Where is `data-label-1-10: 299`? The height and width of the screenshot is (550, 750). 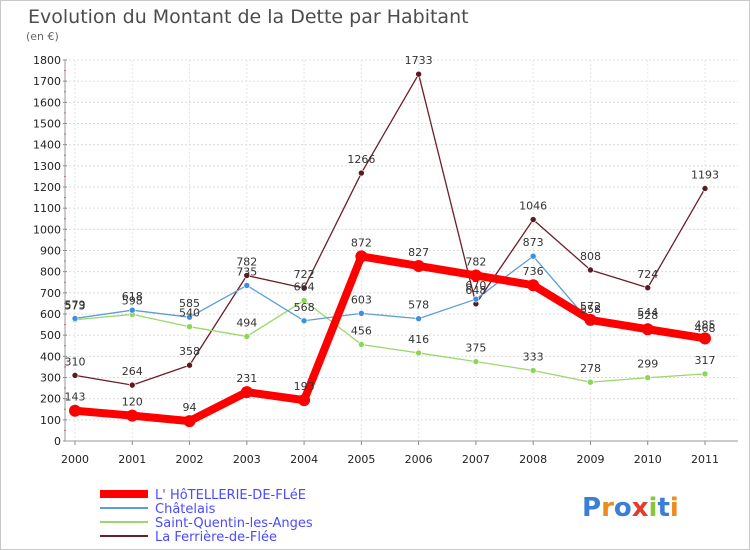
data-label-1-10: 299 is located at coordinates (647, 364).